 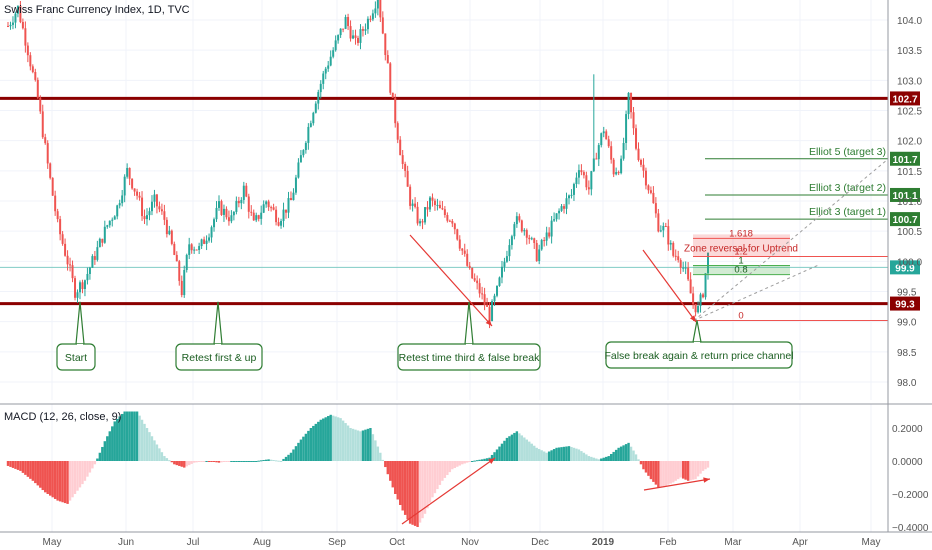 I want to click on price-tick-label: 100.0, so click(x=909, y=262).